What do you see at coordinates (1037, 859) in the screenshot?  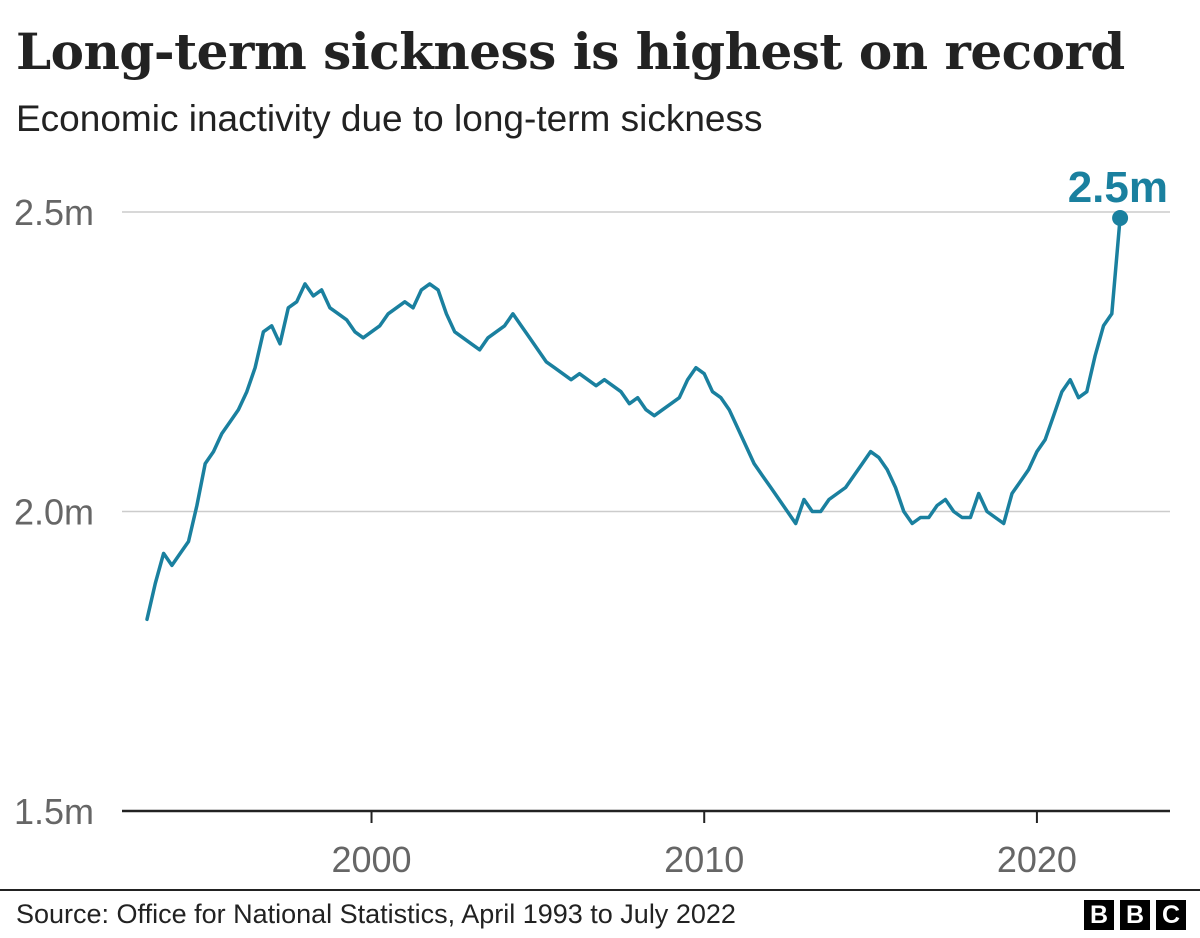 I see `x-tick-label: 2020` at bounding box center [1037, 859].